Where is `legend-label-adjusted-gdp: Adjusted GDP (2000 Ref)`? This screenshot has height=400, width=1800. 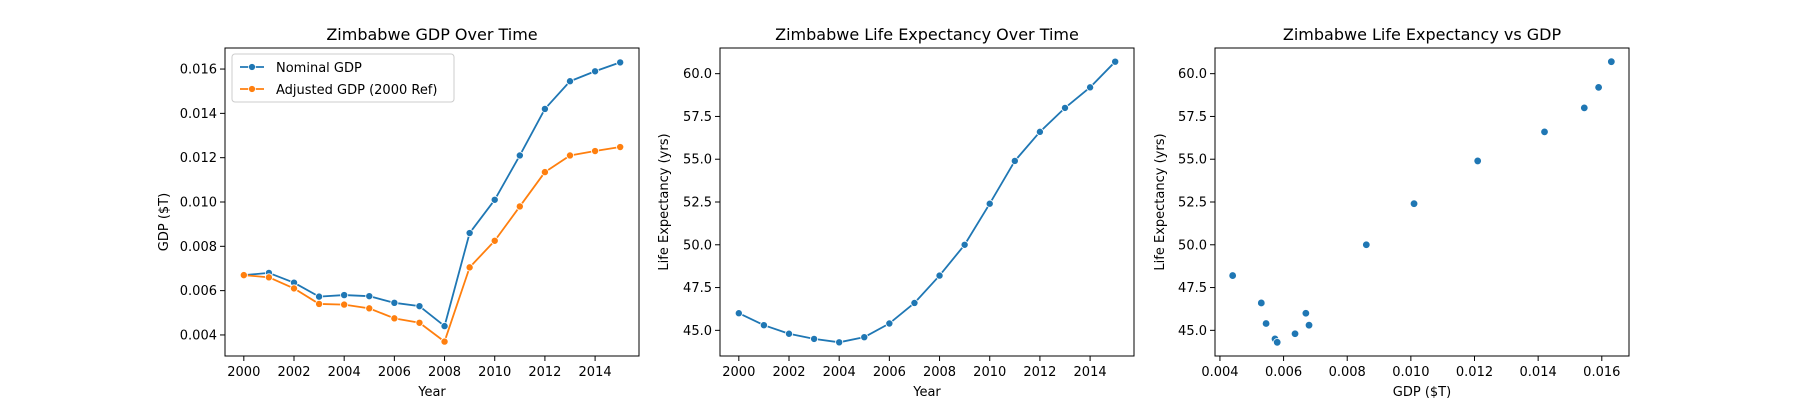 legend-label-adjusted-gdp: Adjusted GDP (2000 Ref) is located at coordinates (356, 90).